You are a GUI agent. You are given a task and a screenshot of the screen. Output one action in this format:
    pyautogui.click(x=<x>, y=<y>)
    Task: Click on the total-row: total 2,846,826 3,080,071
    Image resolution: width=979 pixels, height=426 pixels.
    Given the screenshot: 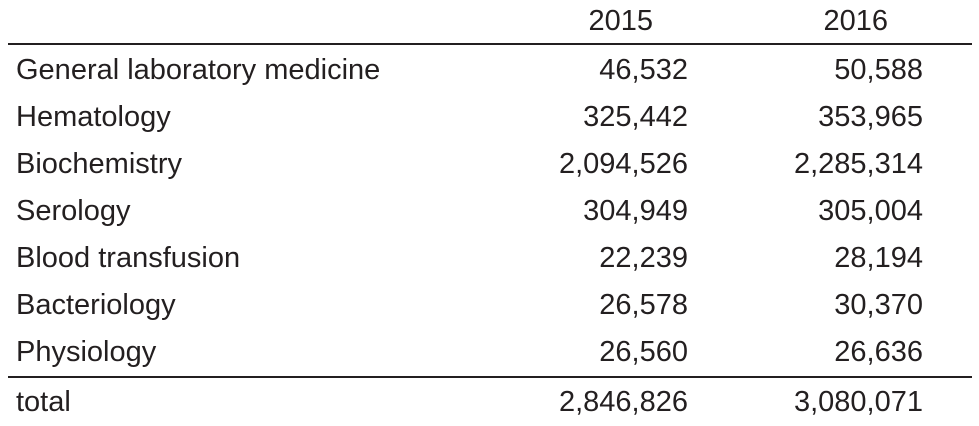 What is the action you would take?
    pyautogui.click(x=490, y=401)
    